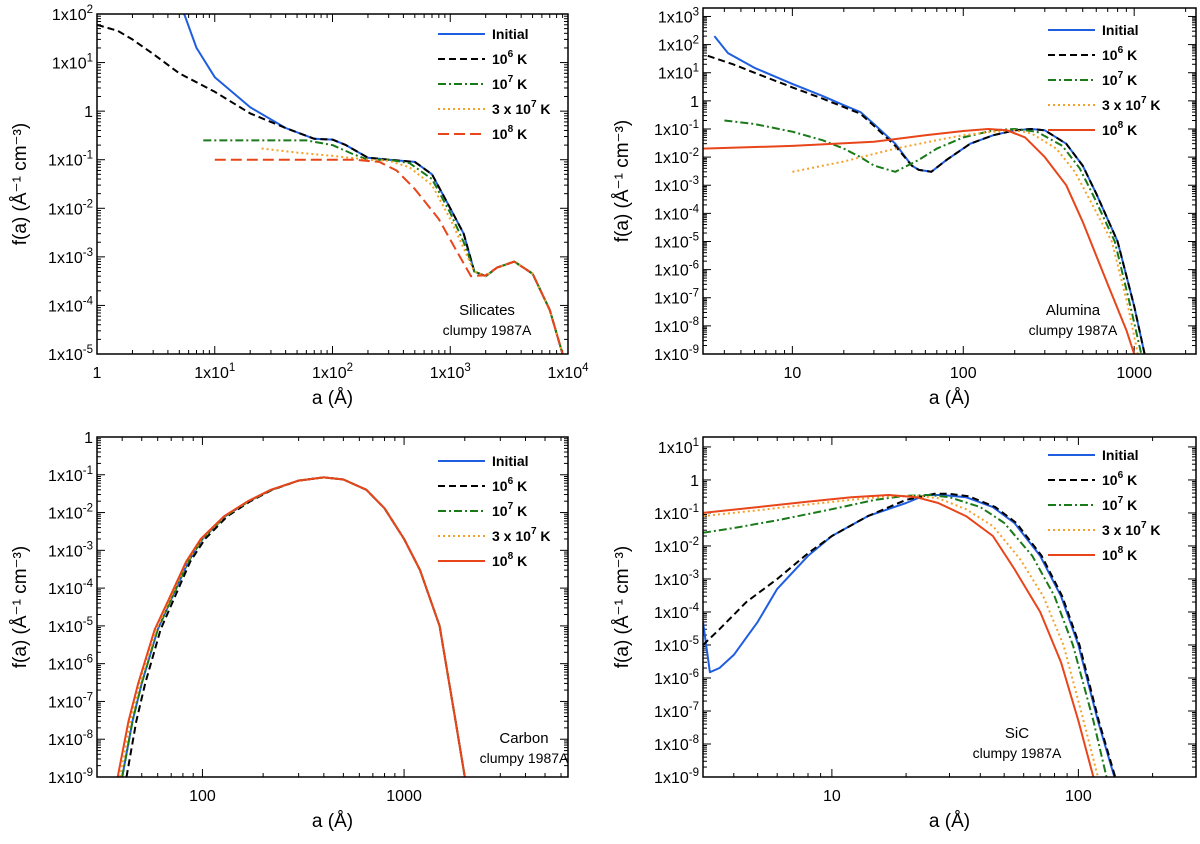 This screenshot has width=1200, height=844. I want to click on material-annotation: SiC, so click(1017, 733).